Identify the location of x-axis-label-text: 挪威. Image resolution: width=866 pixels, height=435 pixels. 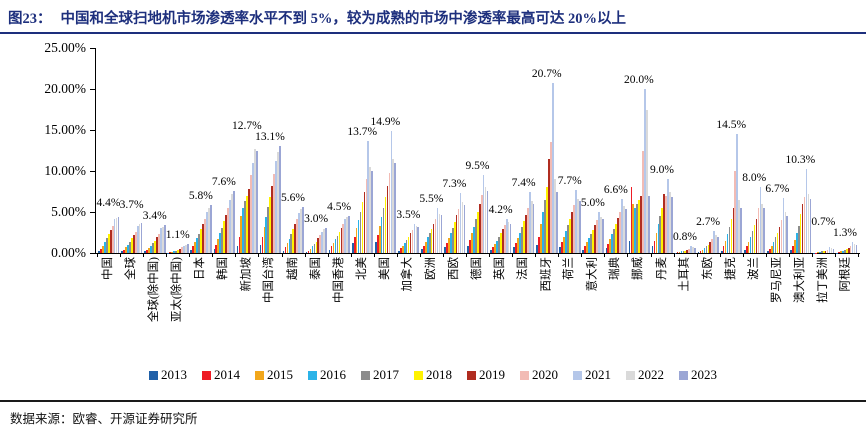
(638, 268).